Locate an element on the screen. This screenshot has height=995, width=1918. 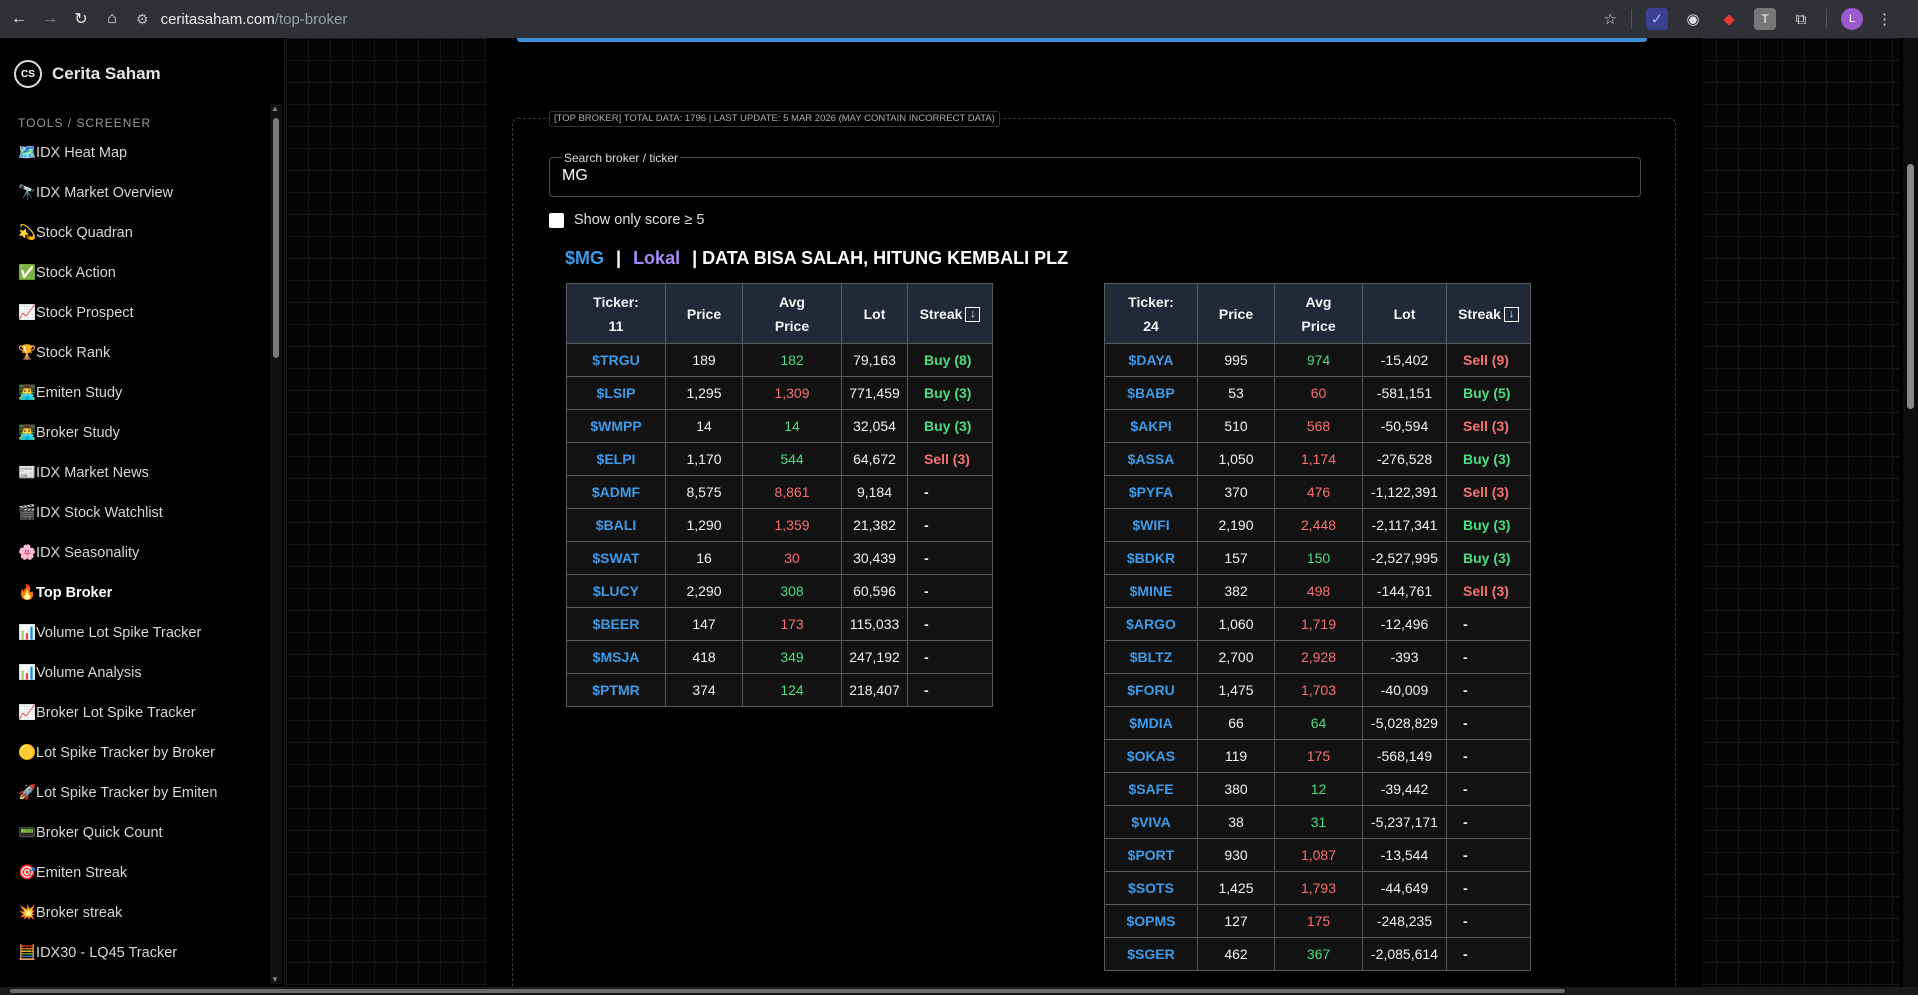
ticker-cell: $WIFI is located at coordinates (1151, 525).